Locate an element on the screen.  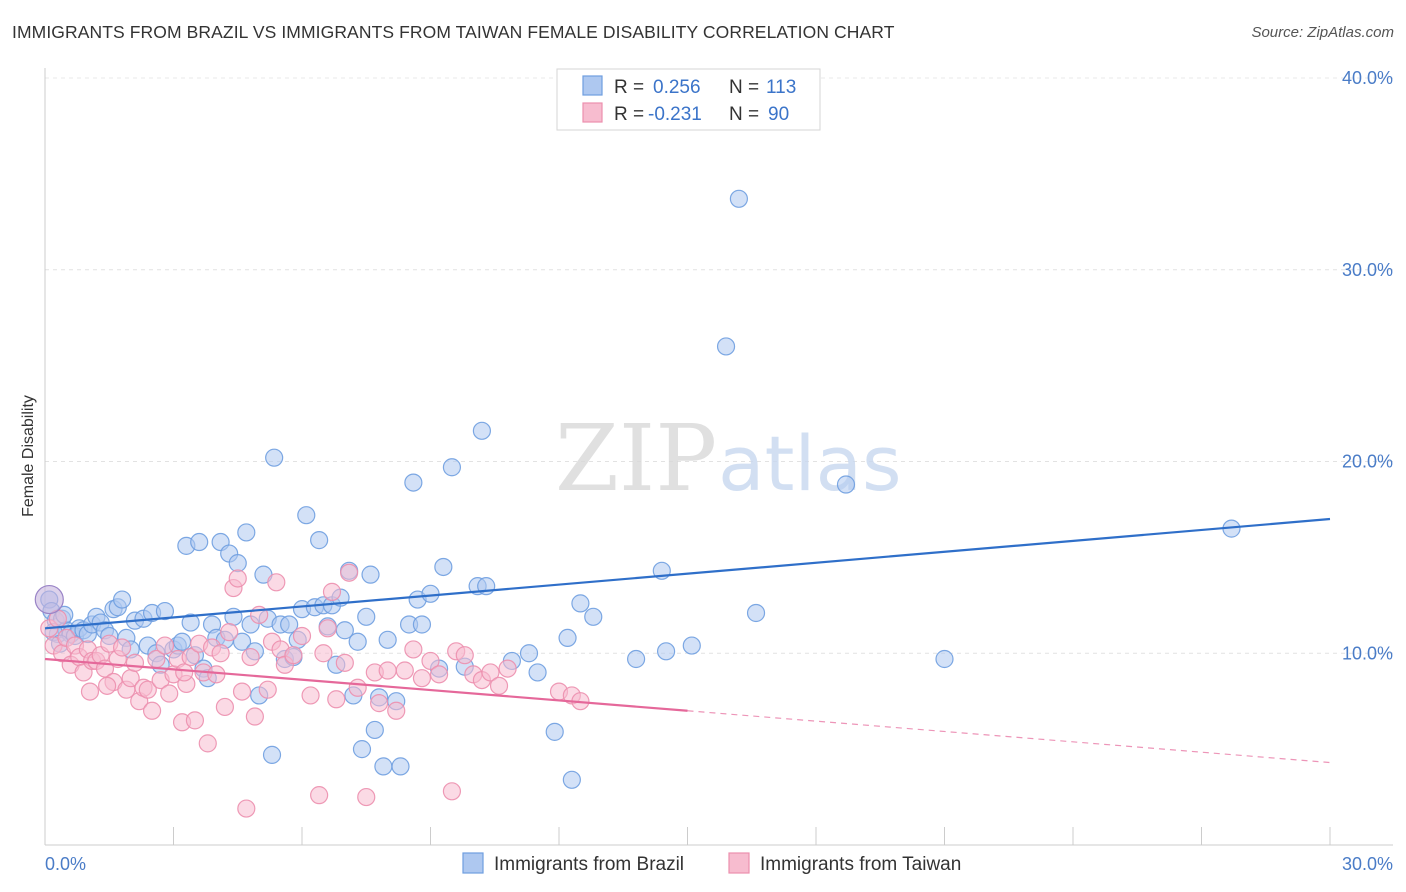
x-tick-label-0: 0.0% is located at coordinates (65, 864).